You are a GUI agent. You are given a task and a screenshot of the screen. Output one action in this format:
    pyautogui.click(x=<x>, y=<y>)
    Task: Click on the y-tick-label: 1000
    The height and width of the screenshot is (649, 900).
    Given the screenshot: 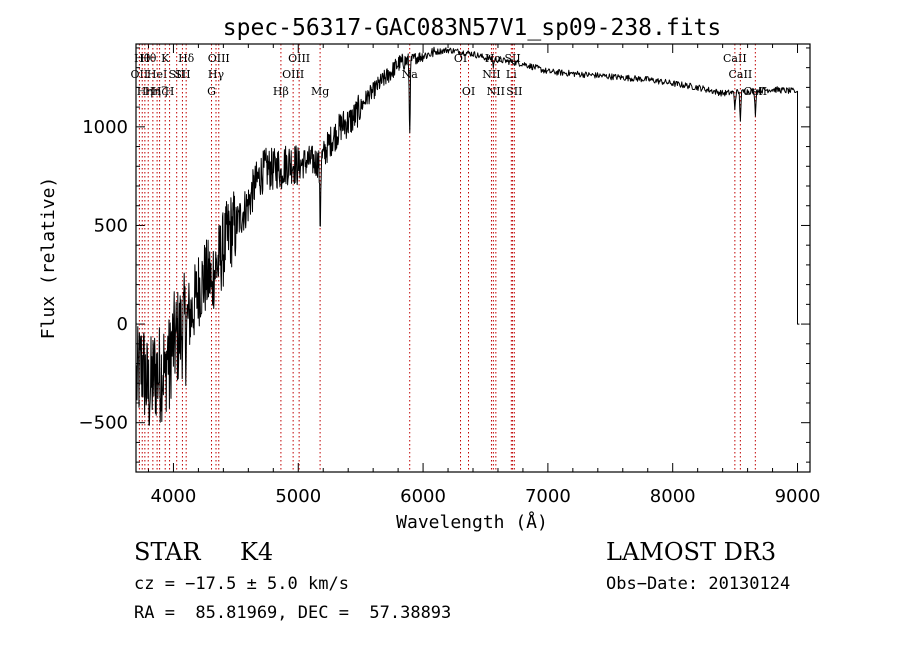 What is the action you would take?
    pyautogui.click(x=105, y=127)
    